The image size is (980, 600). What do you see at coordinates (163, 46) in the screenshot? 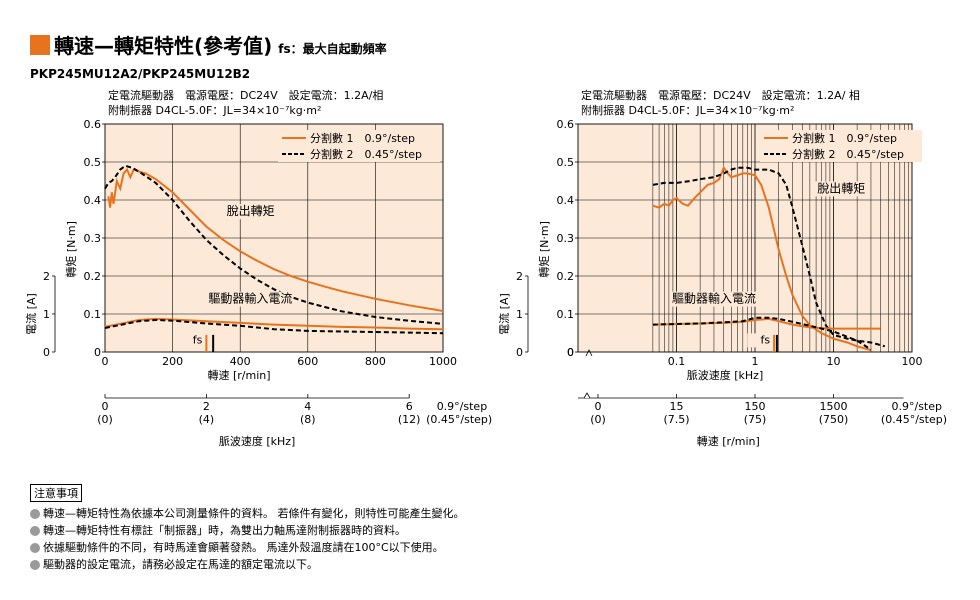
I see `page-title: 轉速—轉矩特性(參考值)` at bounding box center [163, 46].